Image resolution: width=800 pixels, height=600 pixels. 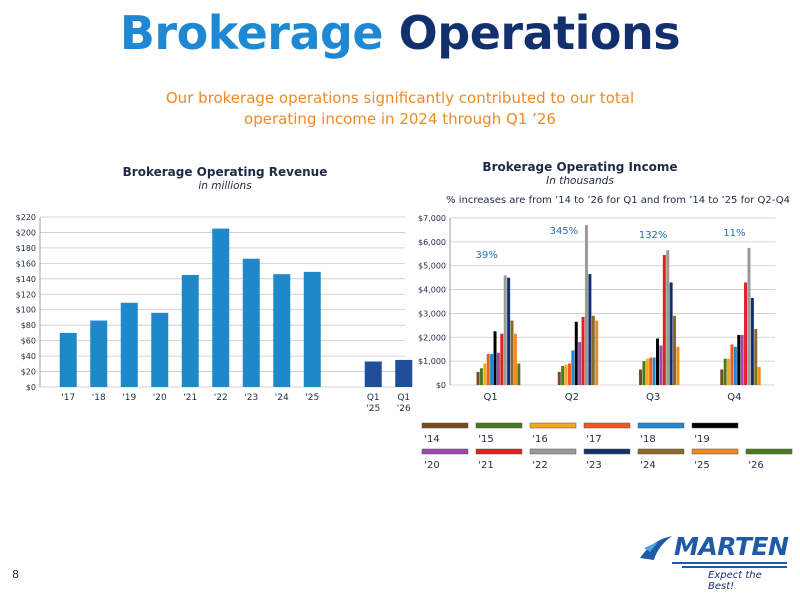 What do you see at coordinates (68, 398) in the screenshot?
I see `revenue-xtick-label: '17` at bounding box center [68, 398].